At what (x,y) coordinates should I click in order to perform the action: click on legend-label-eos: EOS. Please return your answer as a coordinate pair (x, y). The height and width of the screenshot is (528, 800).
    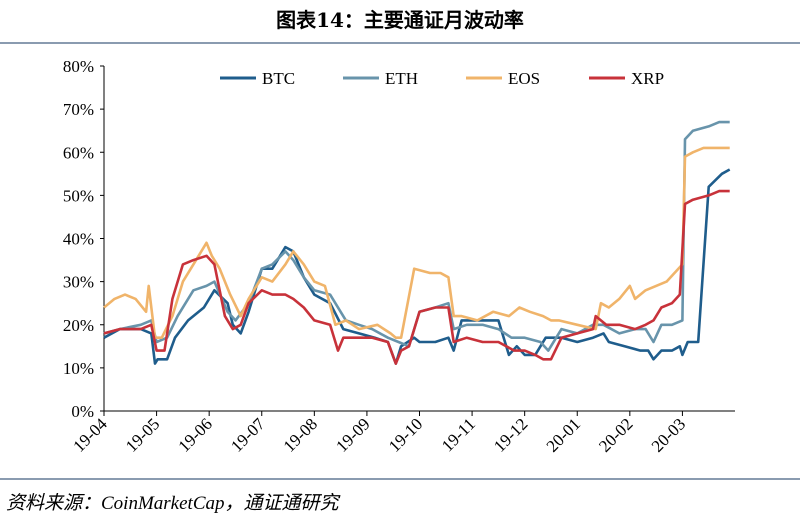
    Looking at the image, I should click on (524, 78).